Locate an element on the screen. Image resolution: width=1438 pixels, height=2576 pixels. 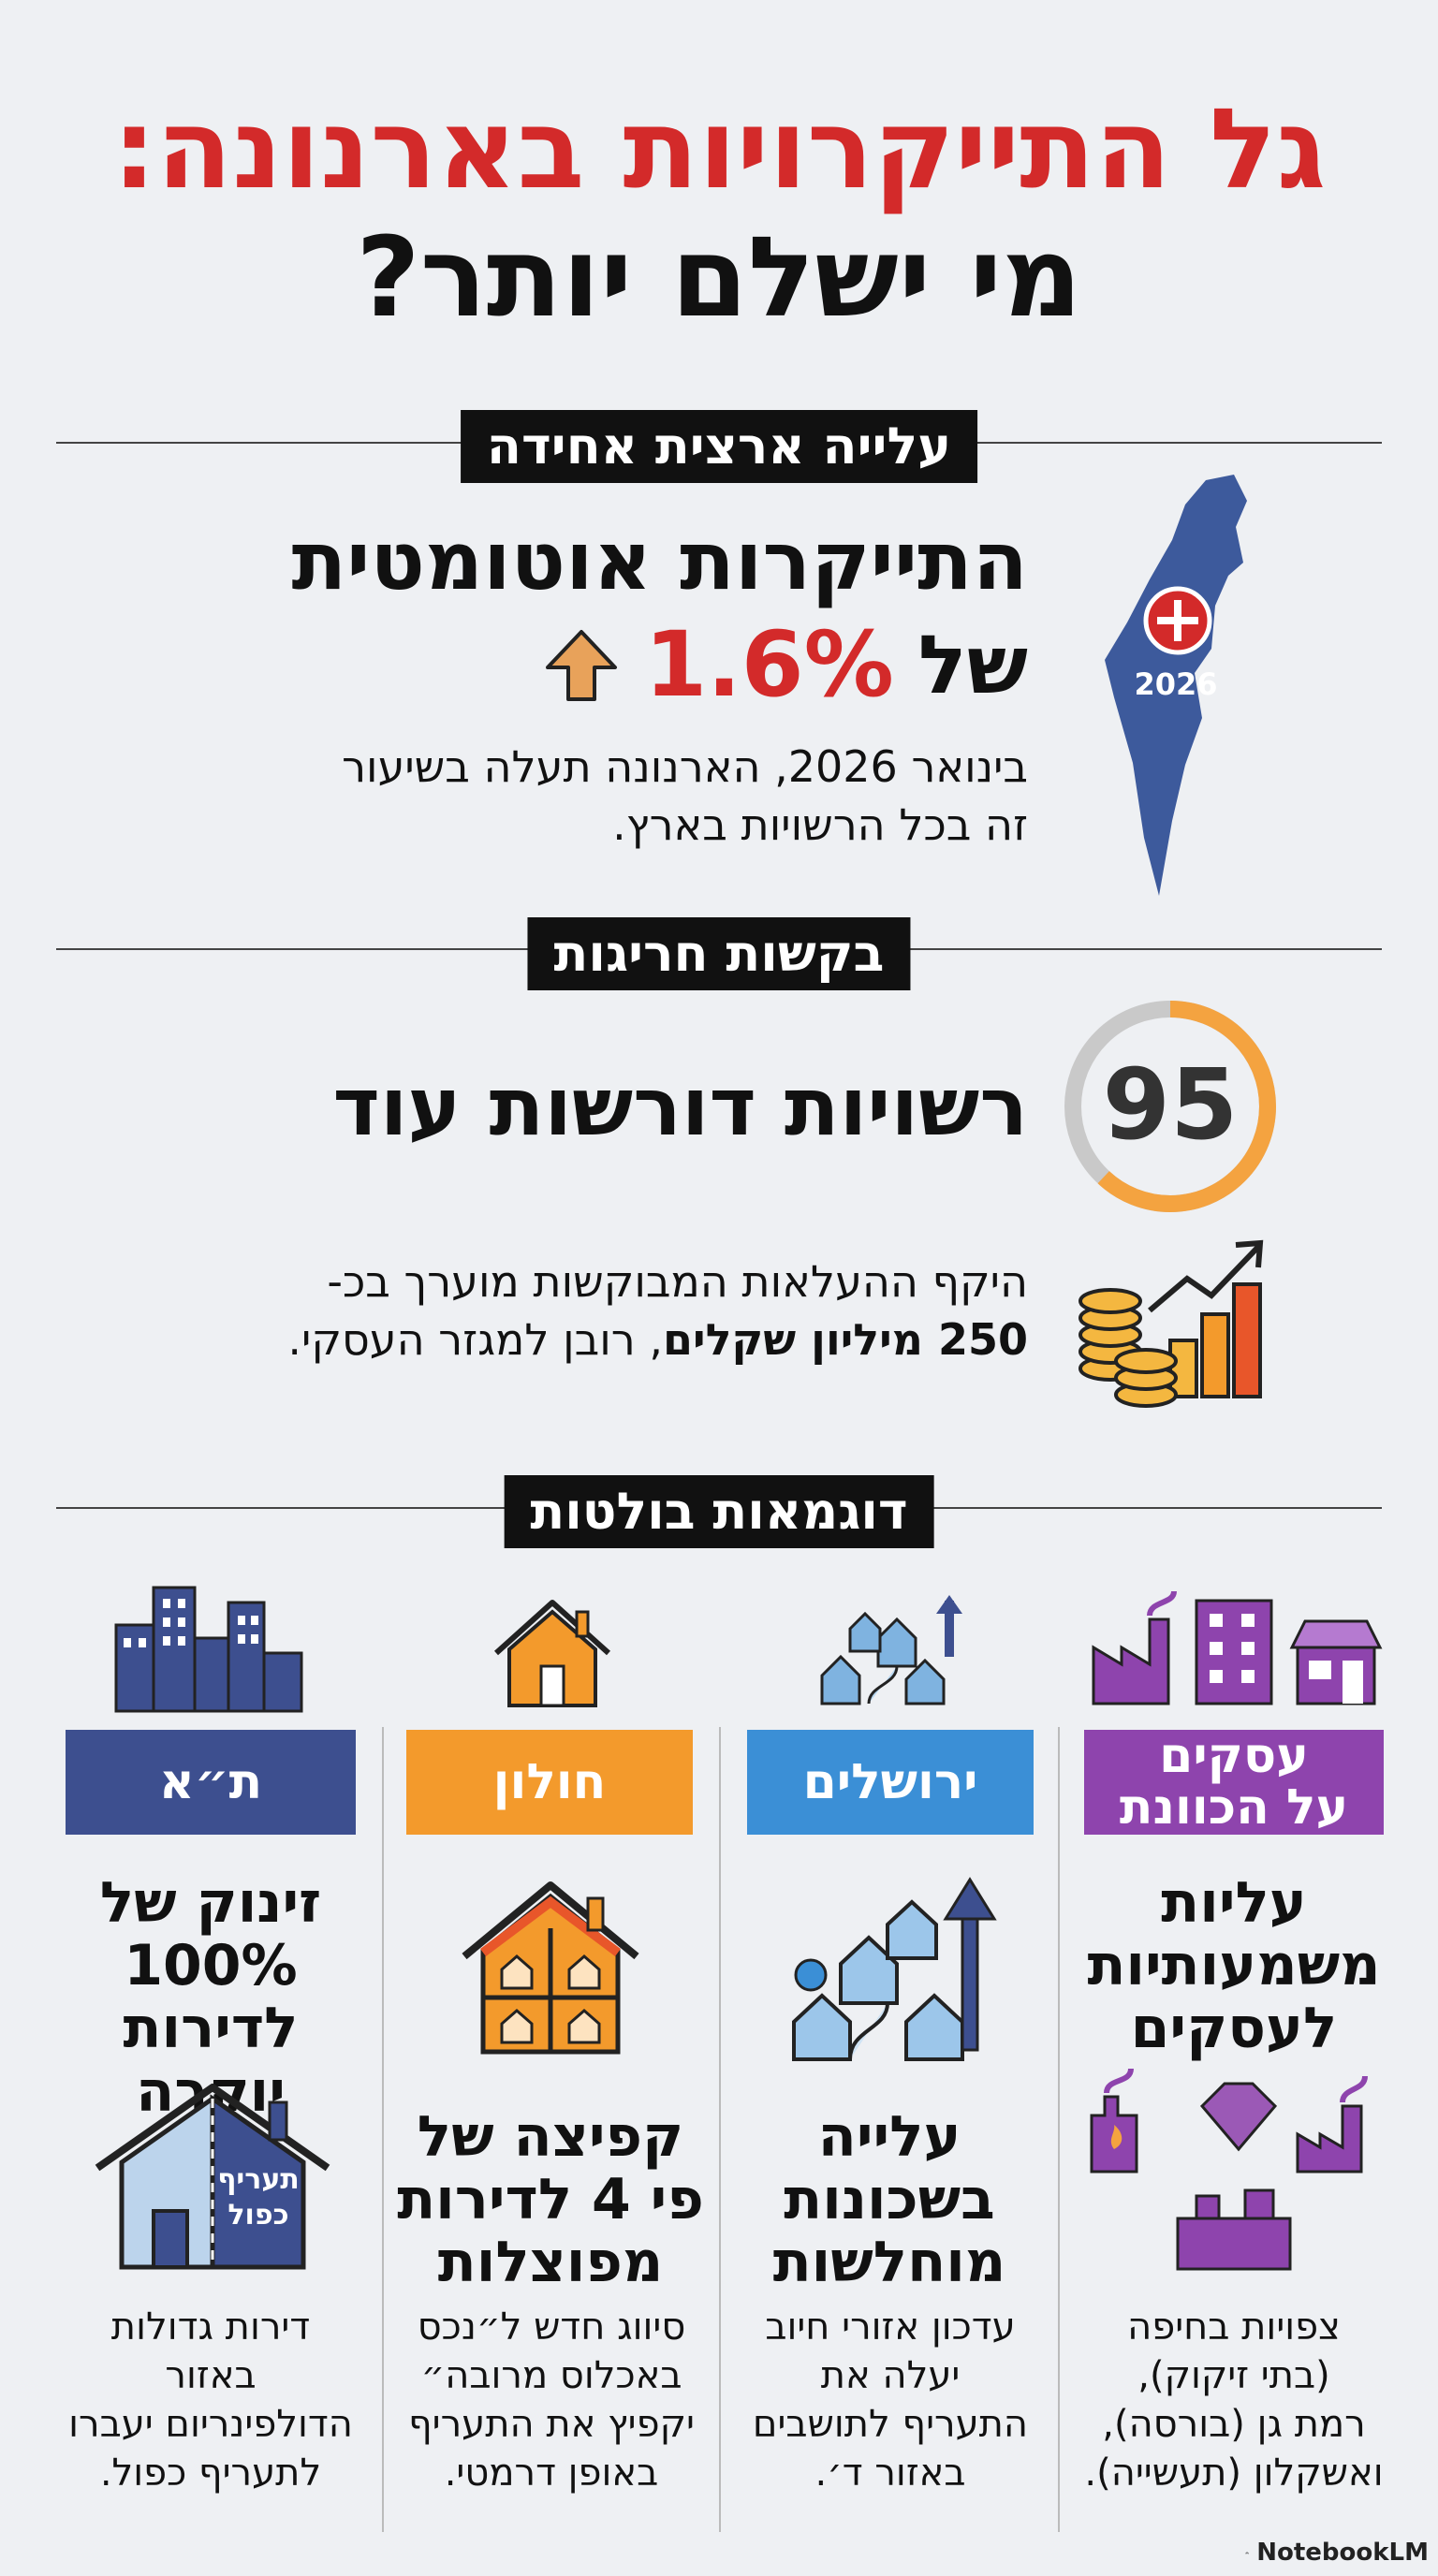
double-rate-house-icon is located at coordinates (212, 2177).